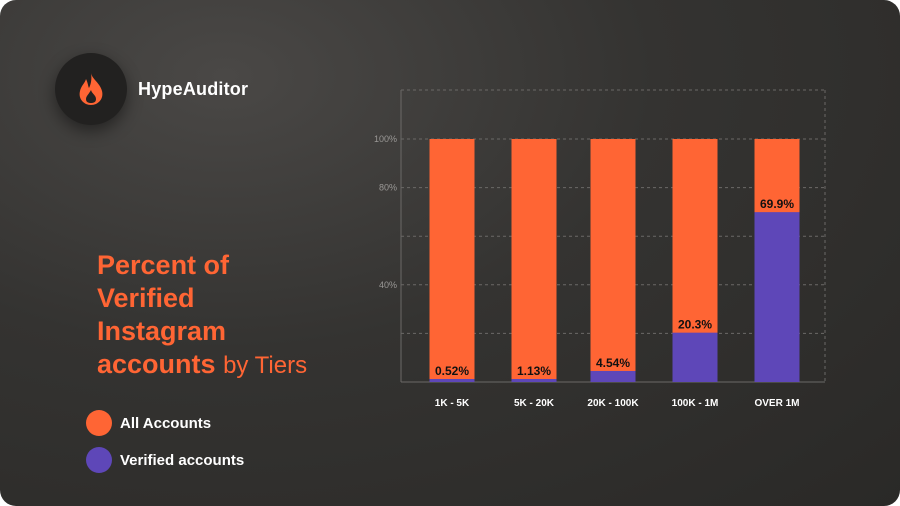 The image size is (900, 506). I want to click on legend-item-all-accounts: All Accounts, so click(165, 423).